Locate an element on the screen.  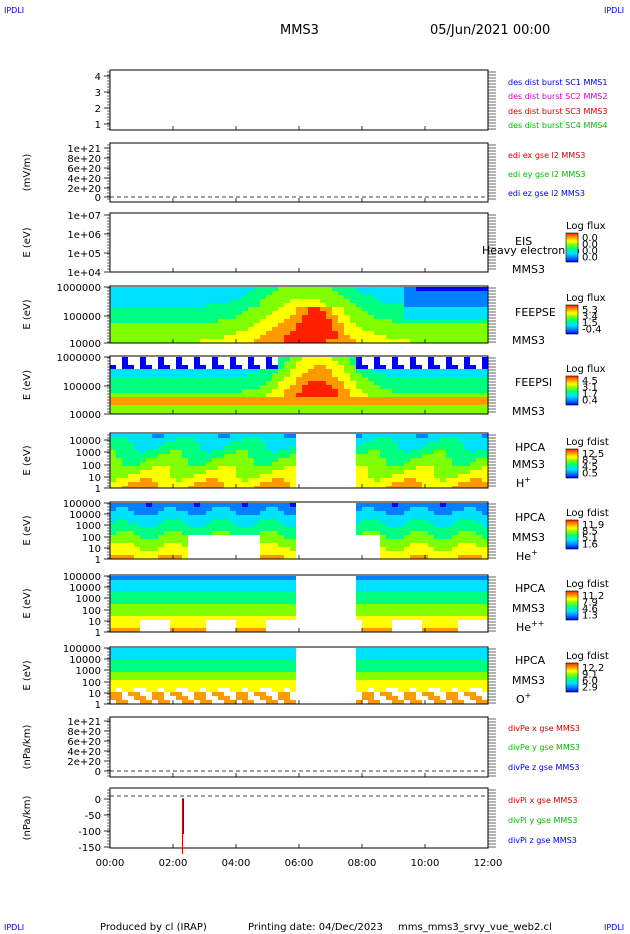
colorbar-label: 8.5 is located at coordinates (590, 532).